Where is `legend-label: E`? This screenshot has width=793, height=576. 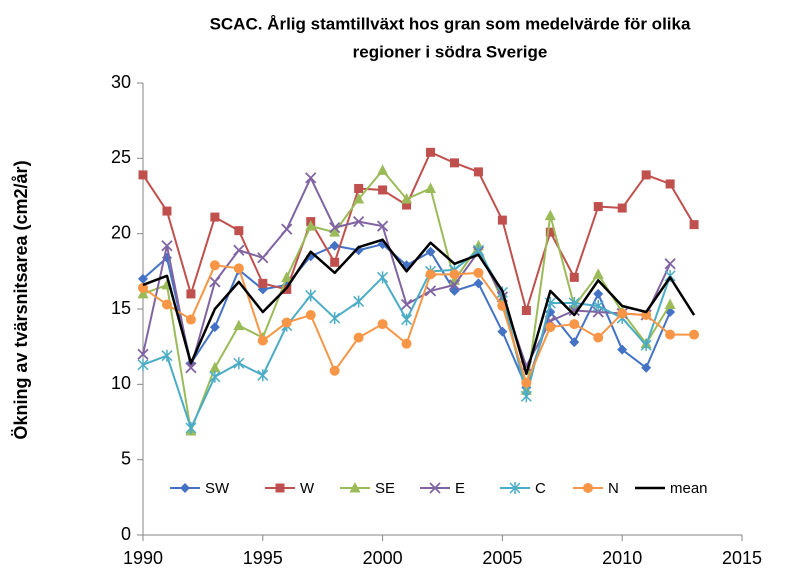 legend-label: E is located at coordinates (460, 488).